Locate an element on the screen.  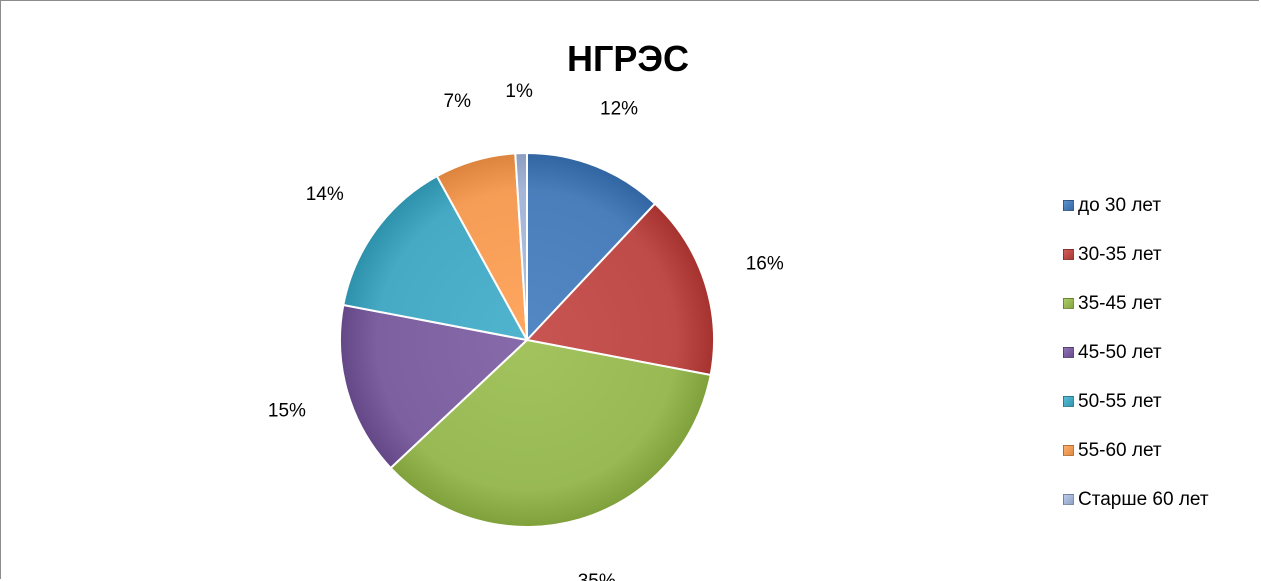
legend-item: 50-55 лет is located at coordinates (1158, 401).